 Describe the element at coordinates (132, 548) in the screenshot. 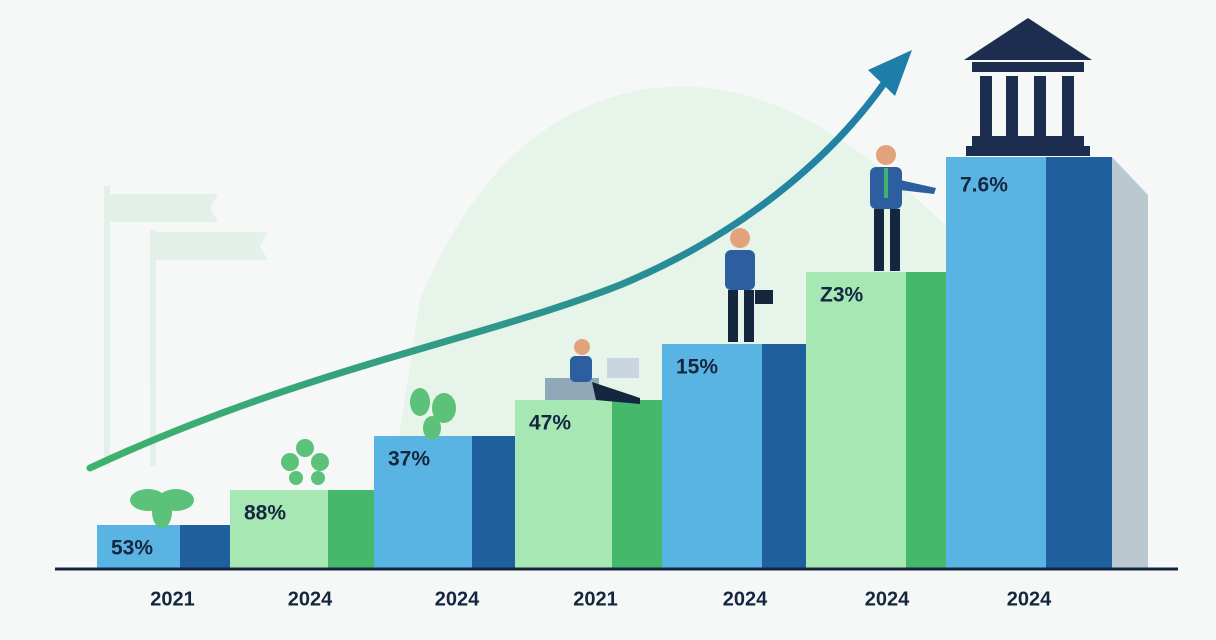

I see `step-label: 53%` at that location.